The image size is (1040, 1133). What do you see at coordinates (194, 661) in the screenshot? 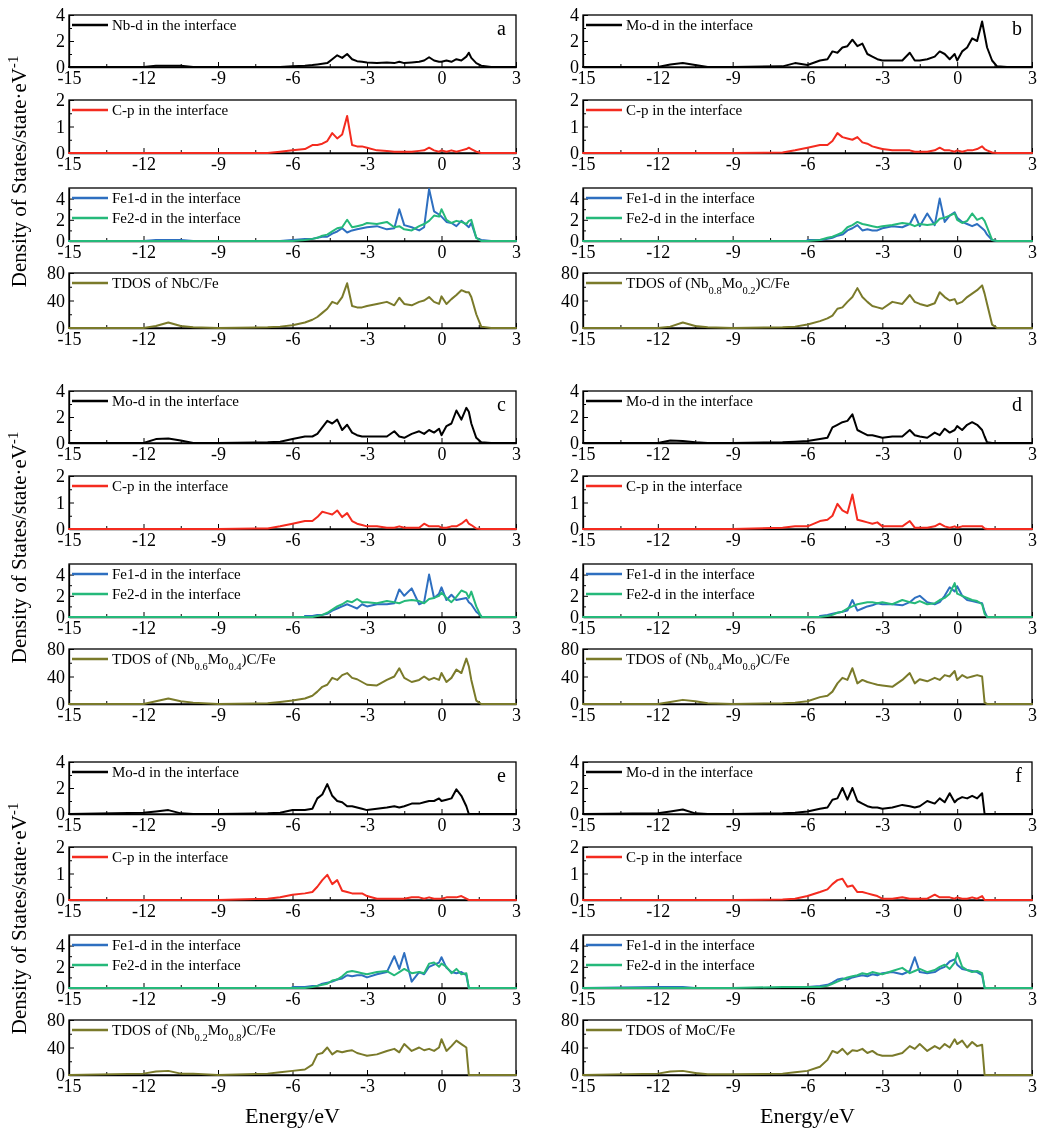
I see `legend-label: TDOS of (Nb$_{0.6}$Mo$_{0.4}$)C/Fe` at bounding box center [194, 661].